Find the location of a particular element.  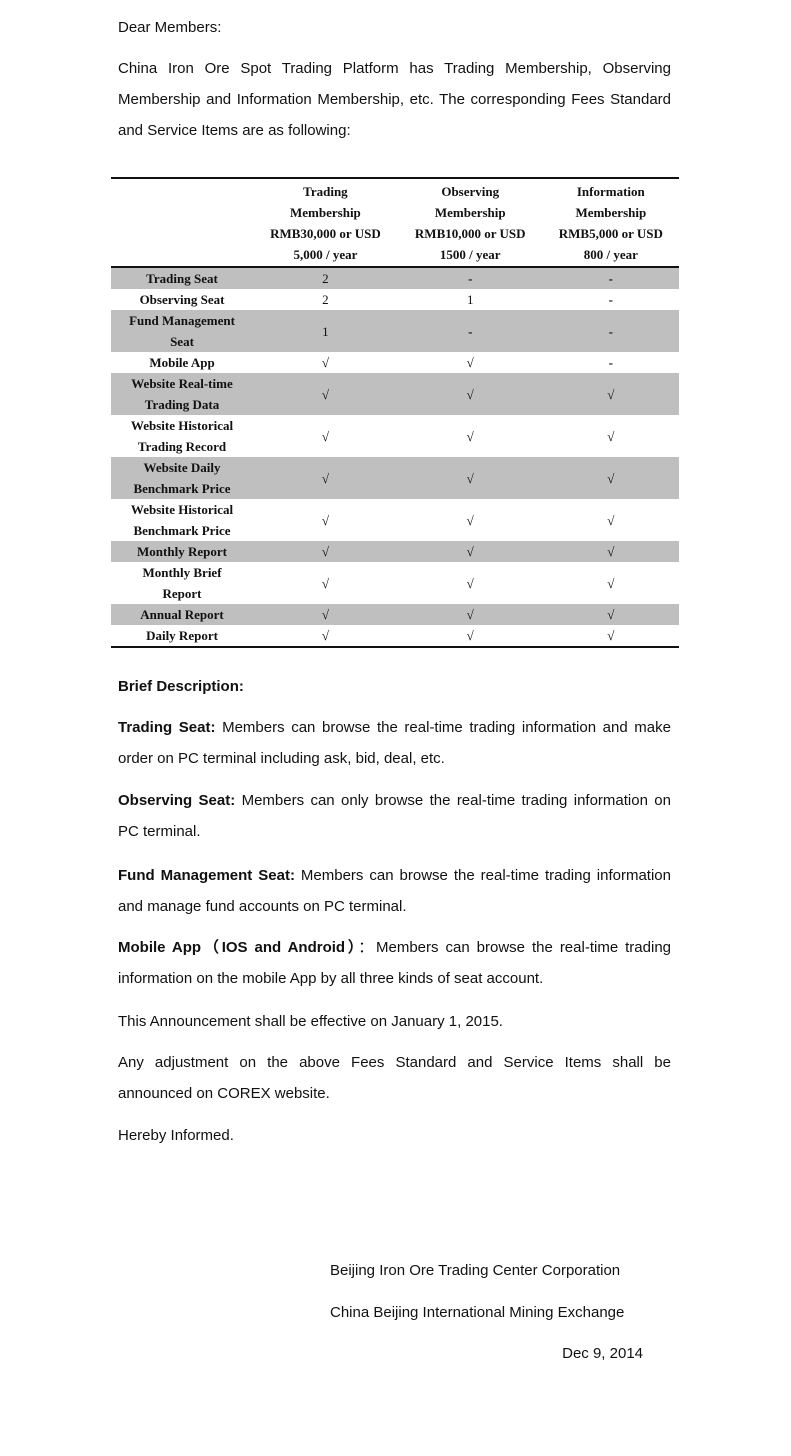

closing-text: Hereby Informed. is located at coordinates (176, 1135).